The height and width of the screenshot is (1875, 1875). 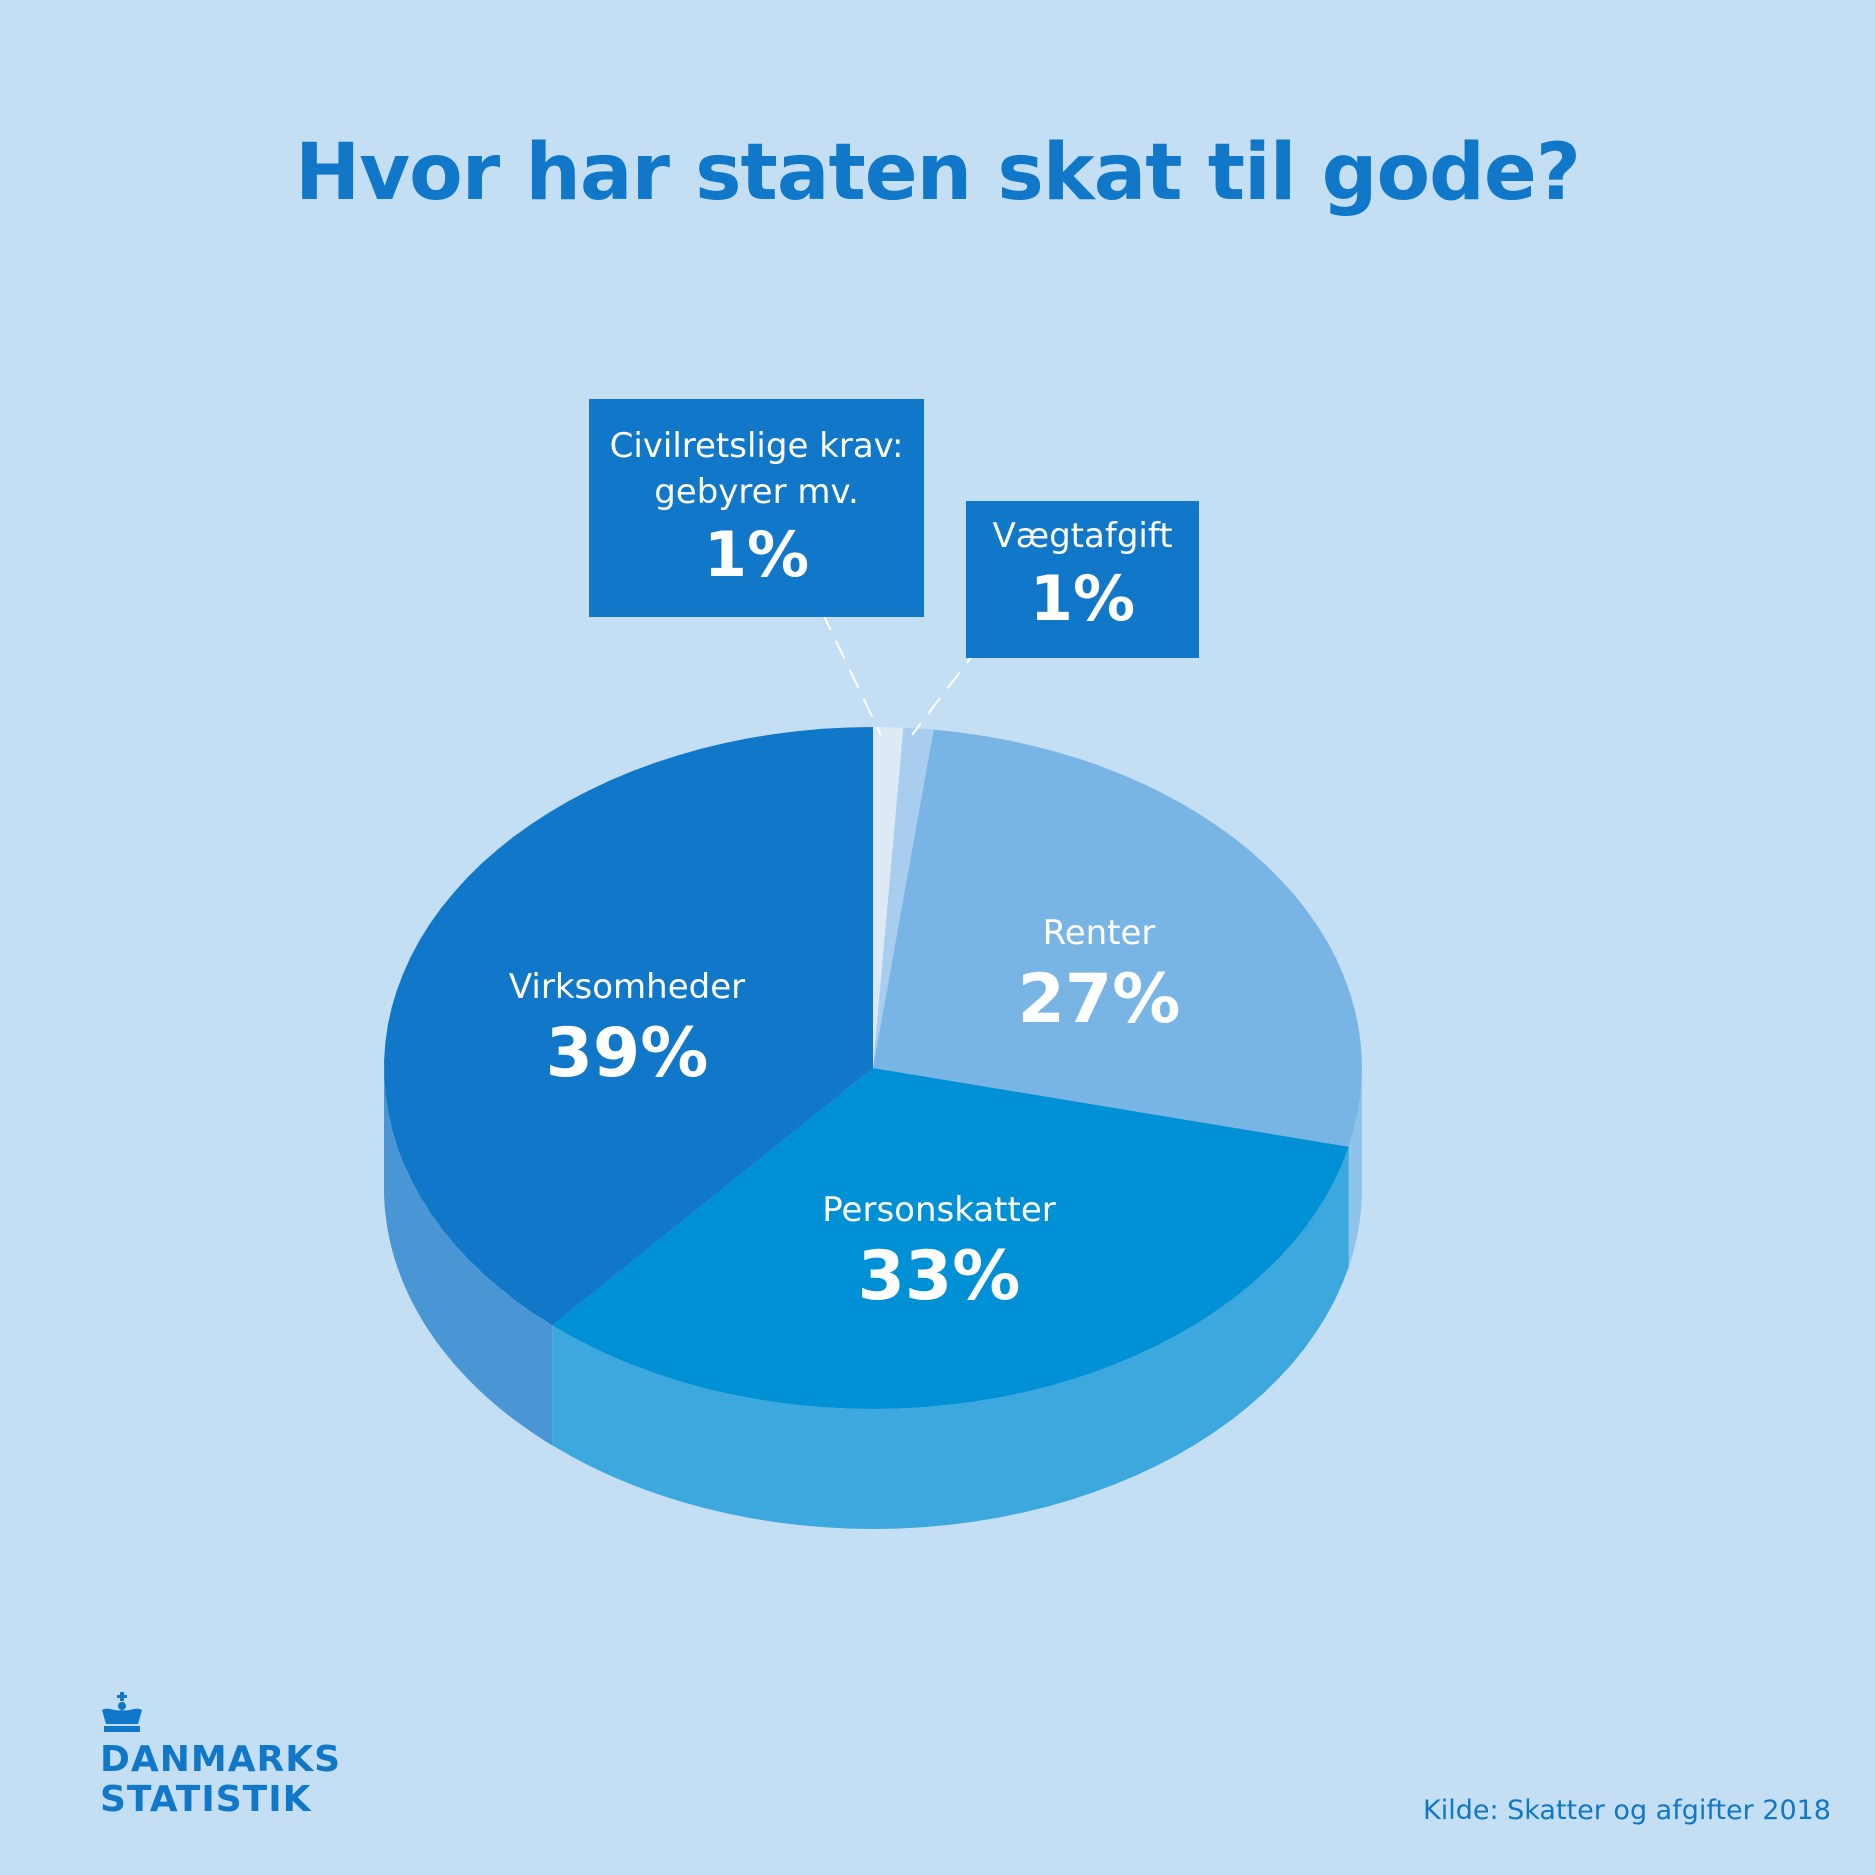 I want to click on callout-civil-value: 1%, so click(x=756, y=554).